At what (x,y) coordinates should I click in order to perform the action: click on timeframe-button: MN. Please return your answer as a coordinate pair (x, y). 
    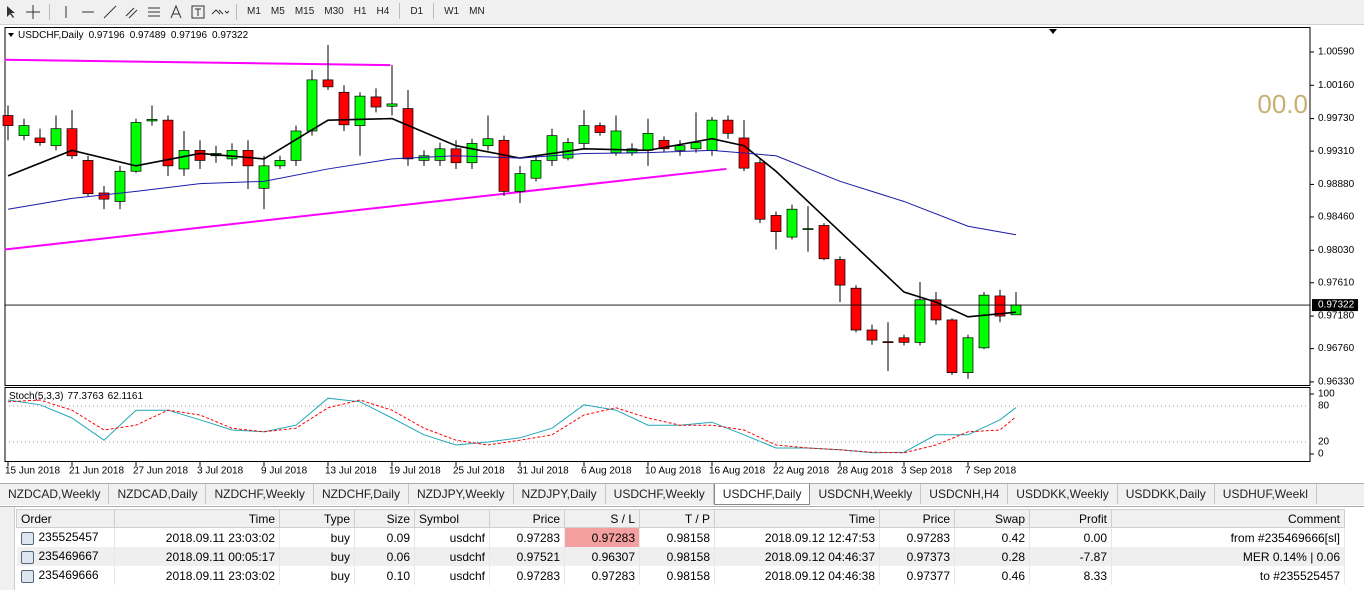
    Looking at the image, I should click on (477, 11).